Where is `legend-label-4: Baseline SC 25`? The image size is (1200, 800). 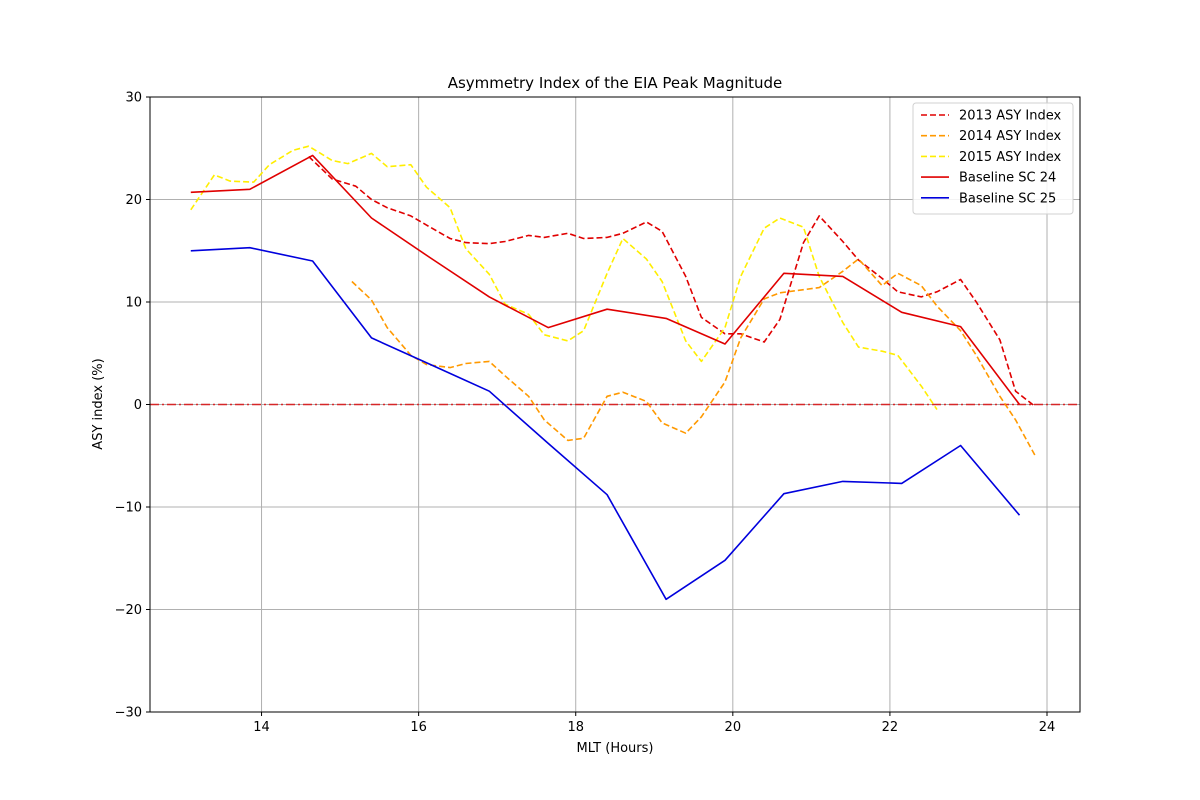
legend-label-4: Baseline SC 25 is located at coordinates (1007, 198).